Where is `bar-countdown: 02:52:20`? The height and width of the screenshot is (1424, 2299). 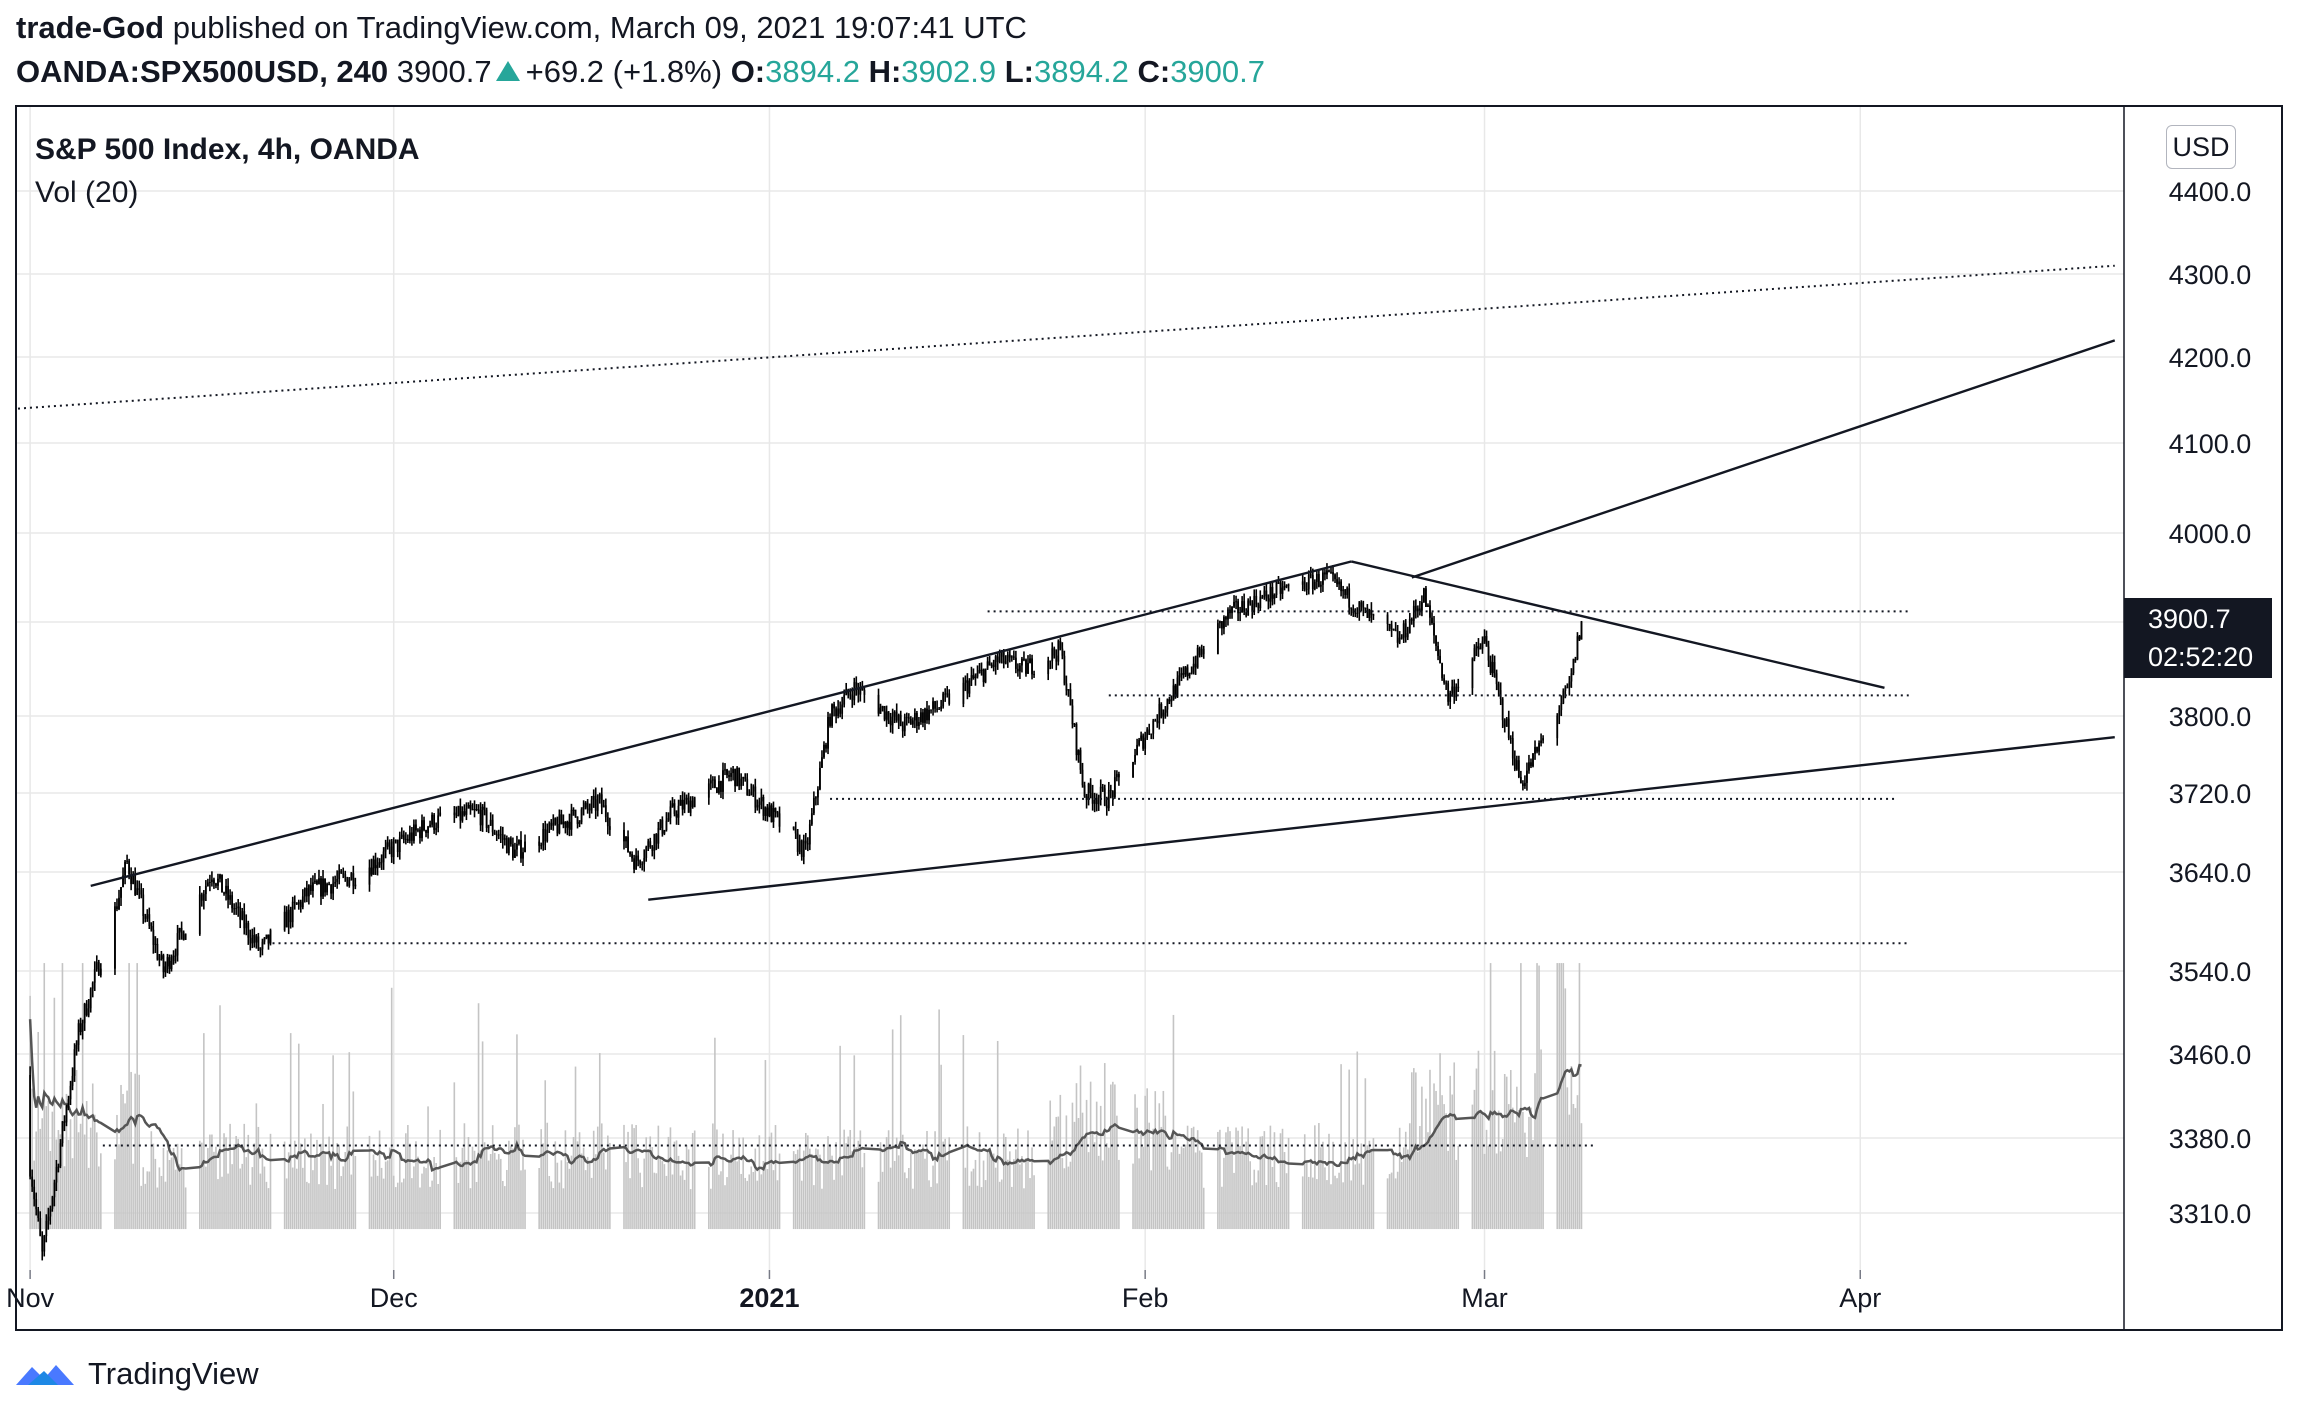
bar-countdown: 02:52:20 is located at coordinates (2201, 657).